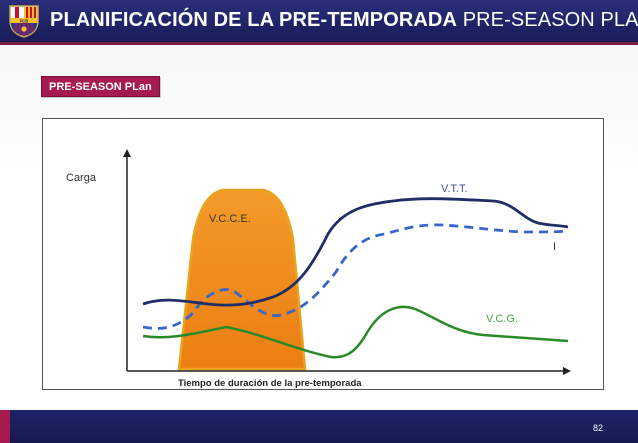 The width and height of the screenshot is (638, 443). What do you see at coordinates (319, 426) in the screenshot?
I see `footer-bar: 82` at bounding box center [319, 426].